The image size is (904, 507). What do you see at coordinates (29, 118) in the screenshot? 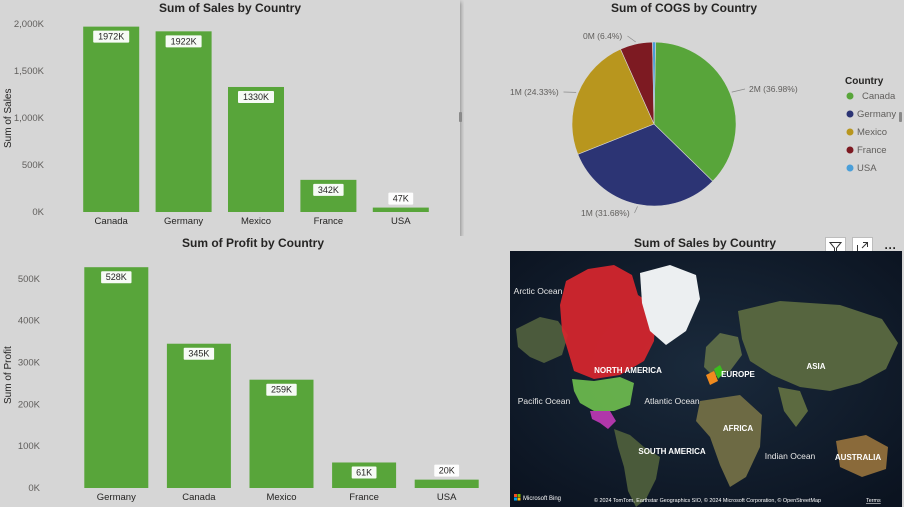
I see `y-tick-label: 1,000K` at bounding box center [29, 118].